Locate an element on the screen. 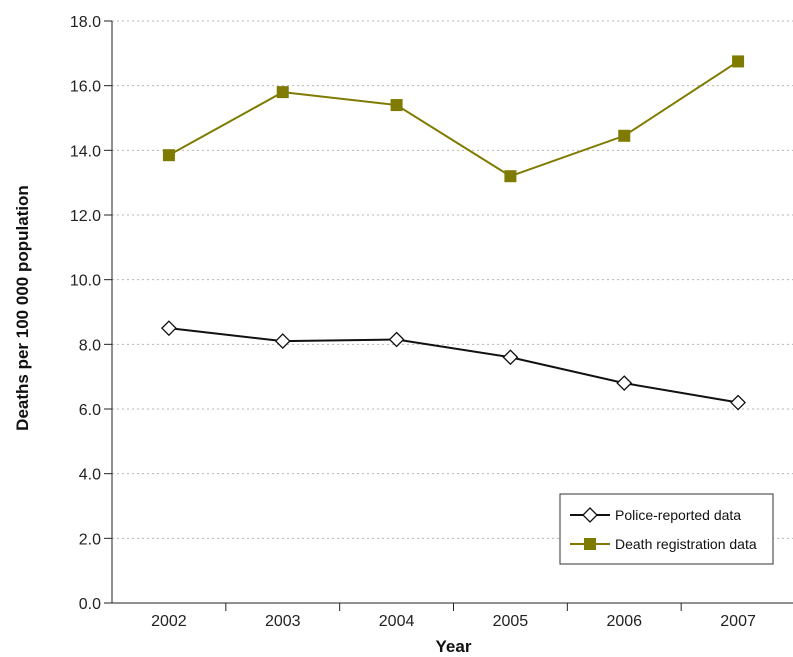 This screenshot has height=657, width=793. y-tick-label: 0.0 is located at coordinates (90, 604).